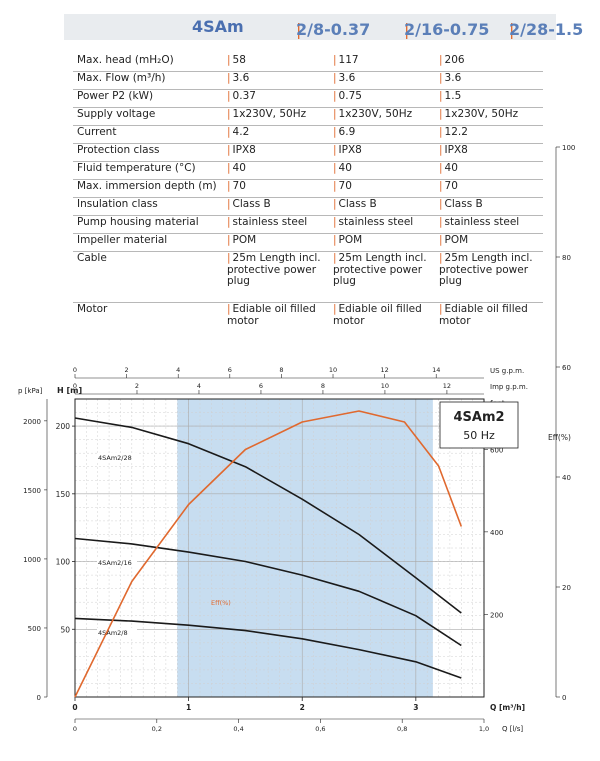 The height and width of the screenshot is (761, 600). Describe the element at coordinates (74, 707) in the screenshot. I see `q-axis-tick-label: 0` at that location.